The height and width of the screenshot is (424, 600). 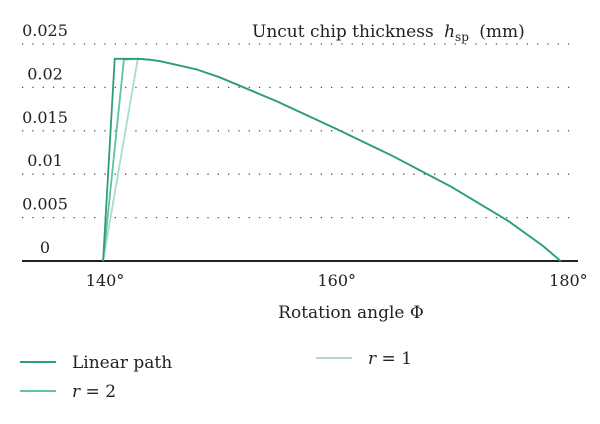 What do you see at coordinates (568, 280) in the screenshot?
I see `x-tick-label: 180°` at bounding box center [568, 280].